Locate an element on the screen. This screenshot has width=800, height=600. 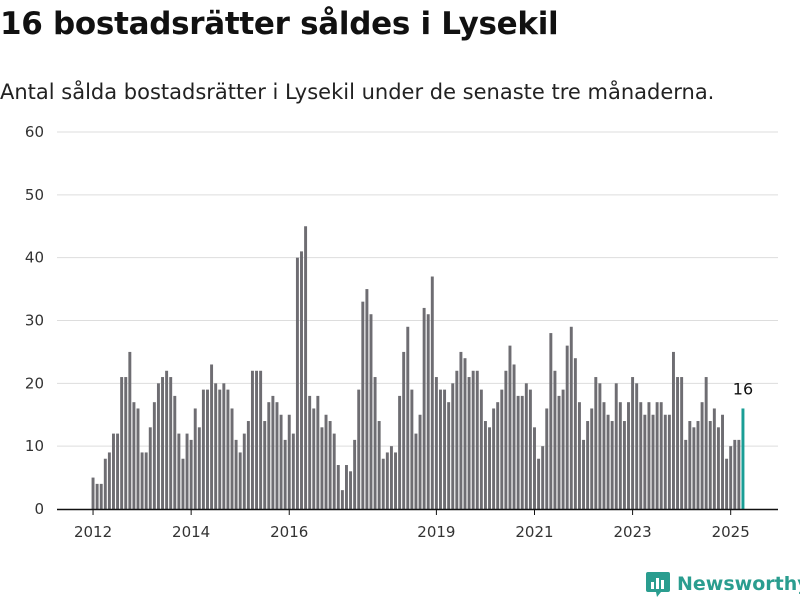
chart-title: 16 bostadsrätter såldes i Lysekil is located at coordinates (279, 24).